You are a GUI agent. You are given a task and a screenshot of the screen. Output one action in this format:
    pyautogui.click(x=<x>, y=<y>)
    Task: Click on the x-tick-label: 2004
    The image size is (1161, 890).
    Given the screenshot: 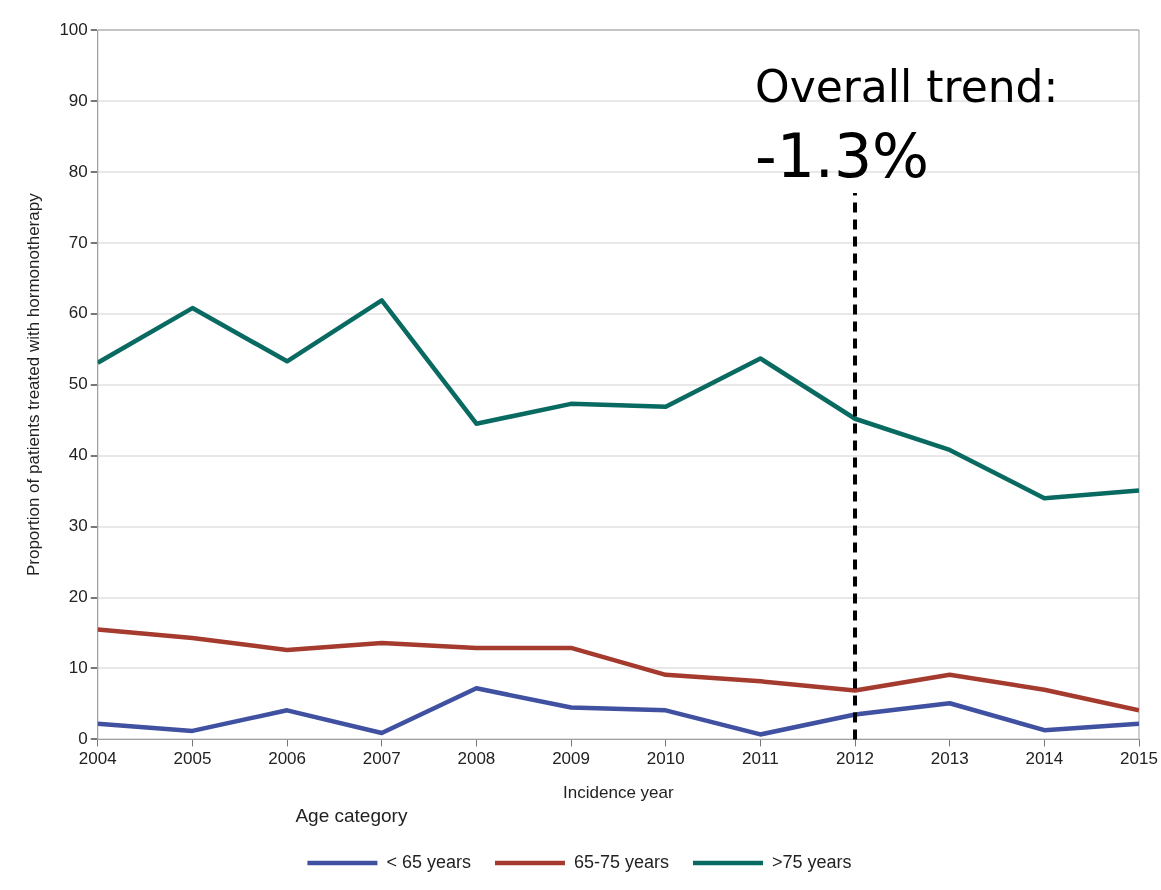 What is the action you would take?
    pyautogui.click(x=97, y=759)
    